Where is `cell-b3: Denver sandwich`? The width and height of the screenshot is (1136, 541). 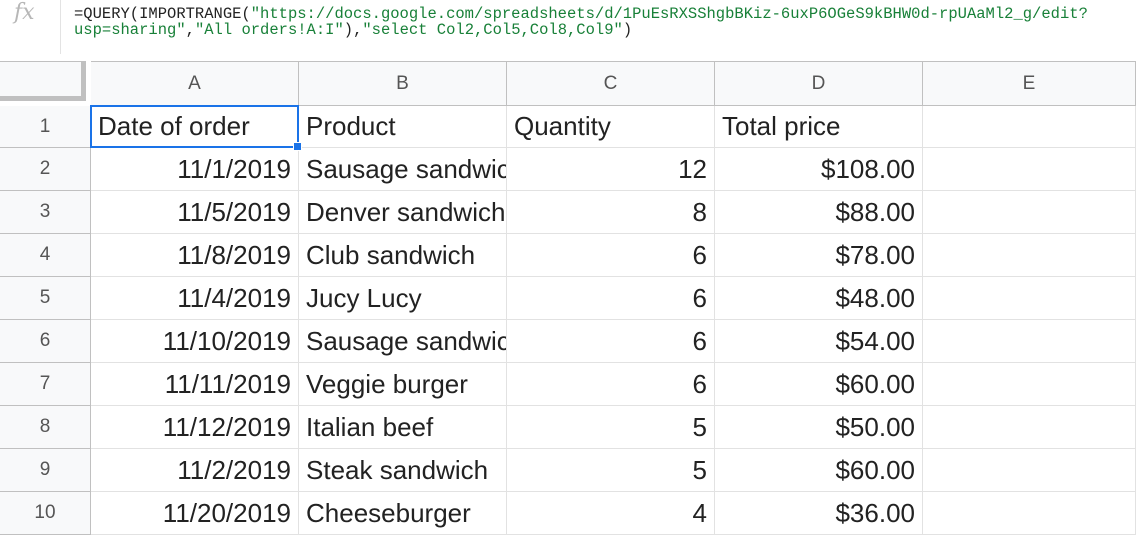
cell-b3: Denver sandwich is located at coordinates (403, 212).